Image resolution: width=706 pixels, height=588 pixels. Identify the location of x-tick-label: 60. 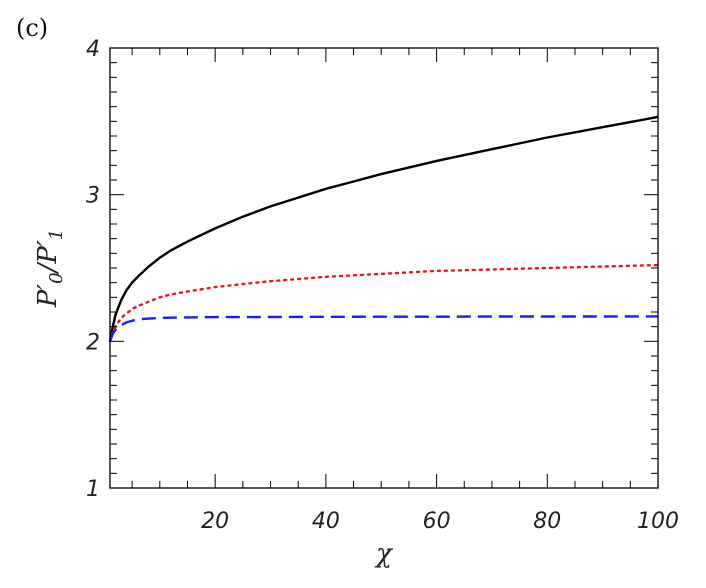
(437, 521).